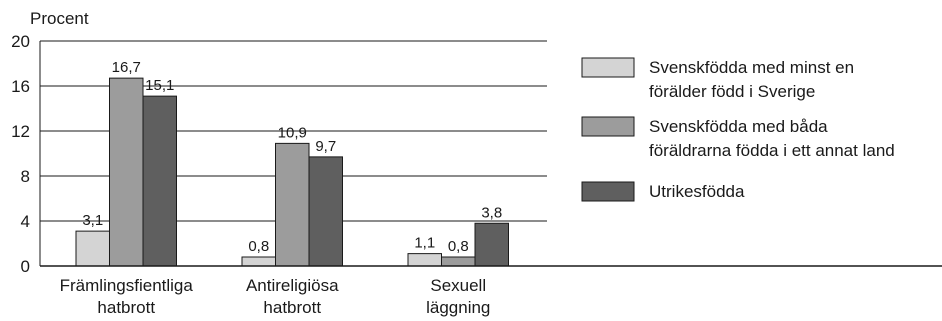  What do you see at coordinates (458, 307) in the screenshot?
I see `x-tick-label: läggning` at bounding box center [458, 307].